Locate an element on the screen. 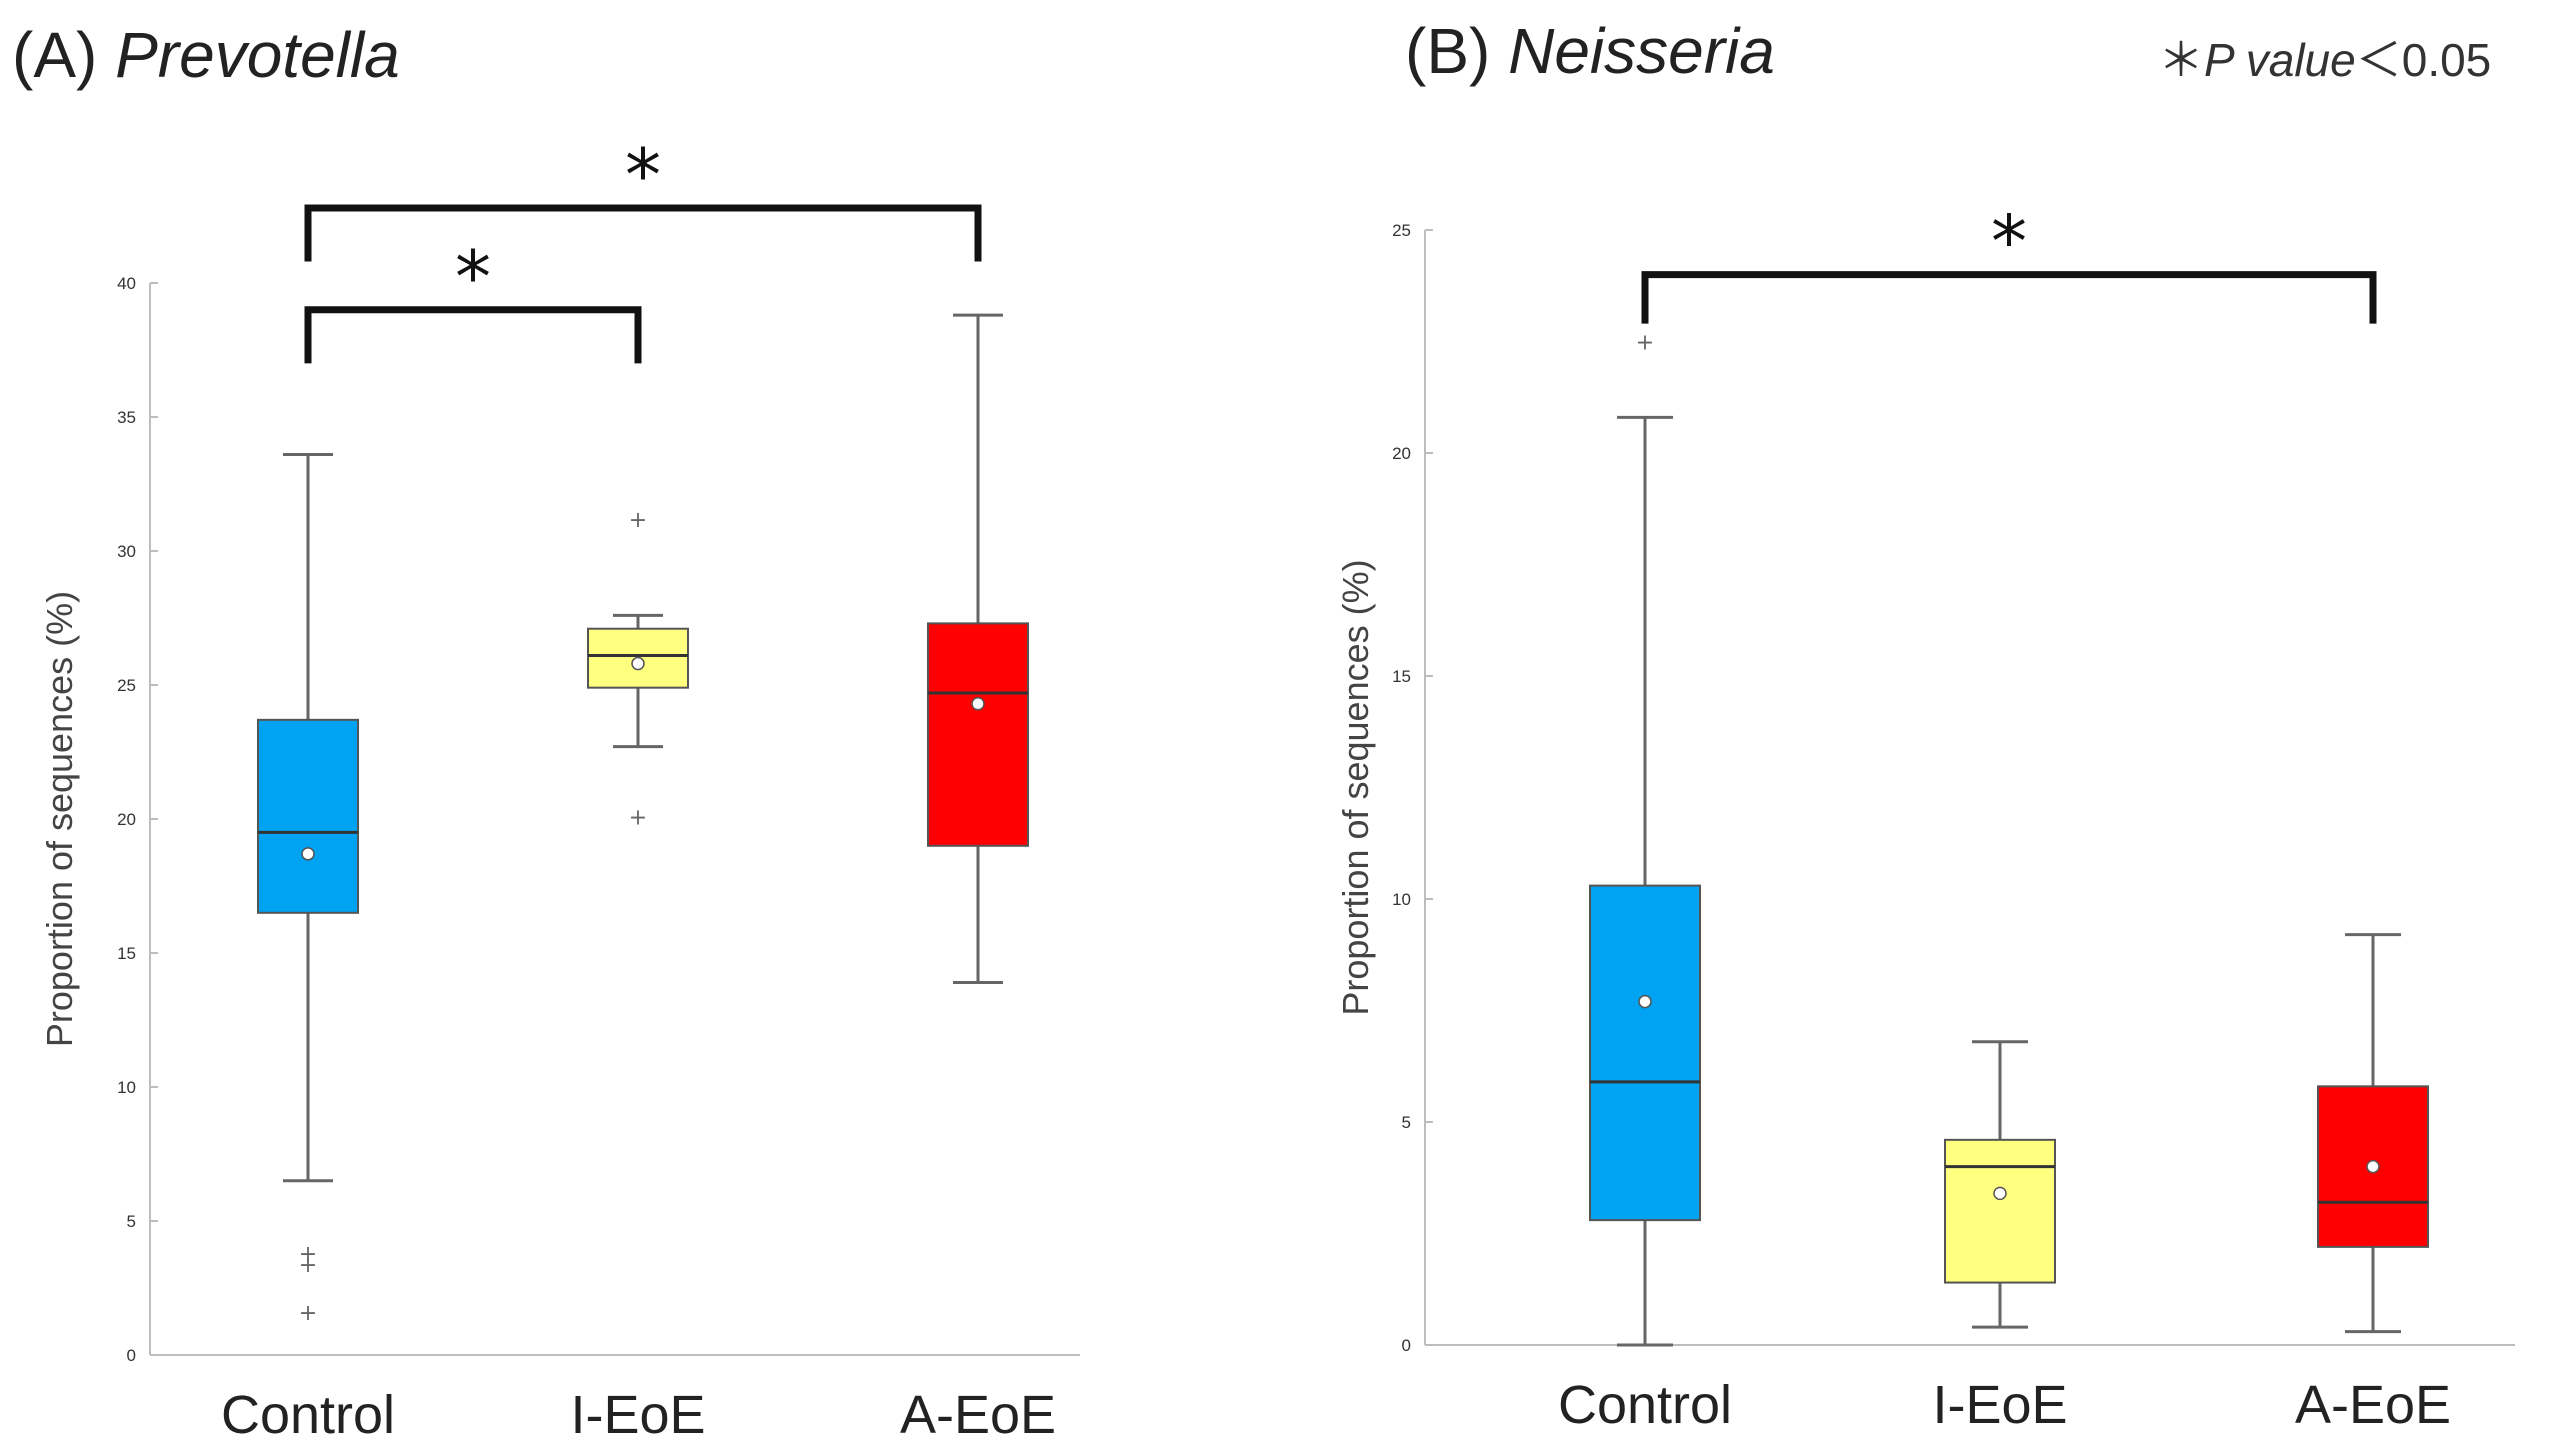 This screenshot has width=2549, height=1440. panel-a-control-outlier-2: + is located at coordinates (308, 1313).